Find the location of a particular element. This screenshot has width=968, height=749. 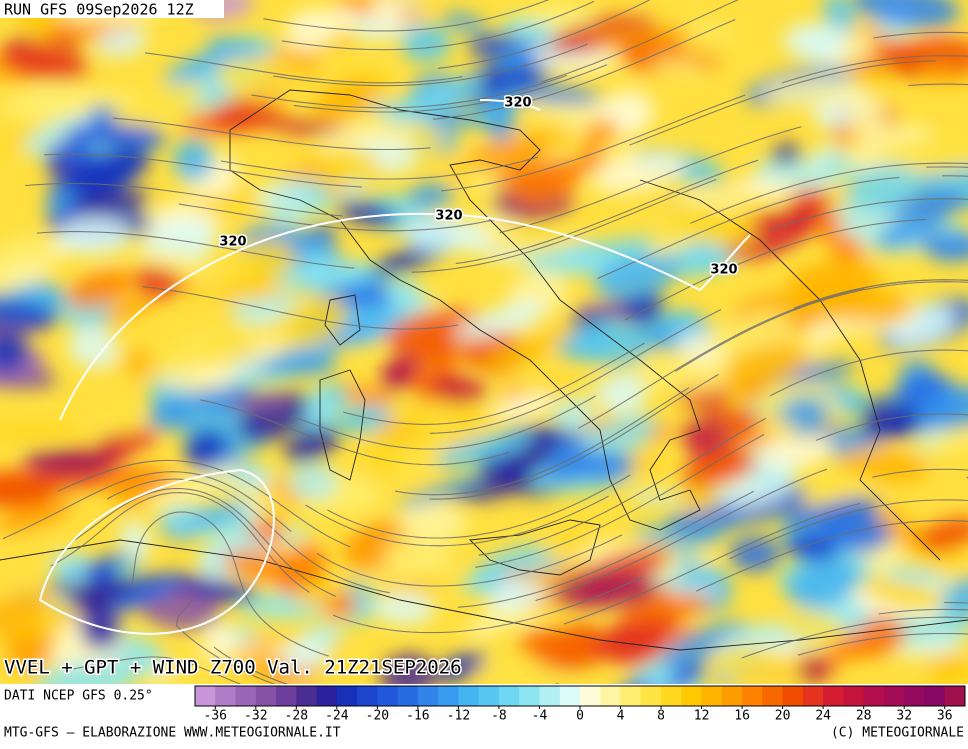

colorbar-tick-label: -36 is located at coordinates (215, 716).